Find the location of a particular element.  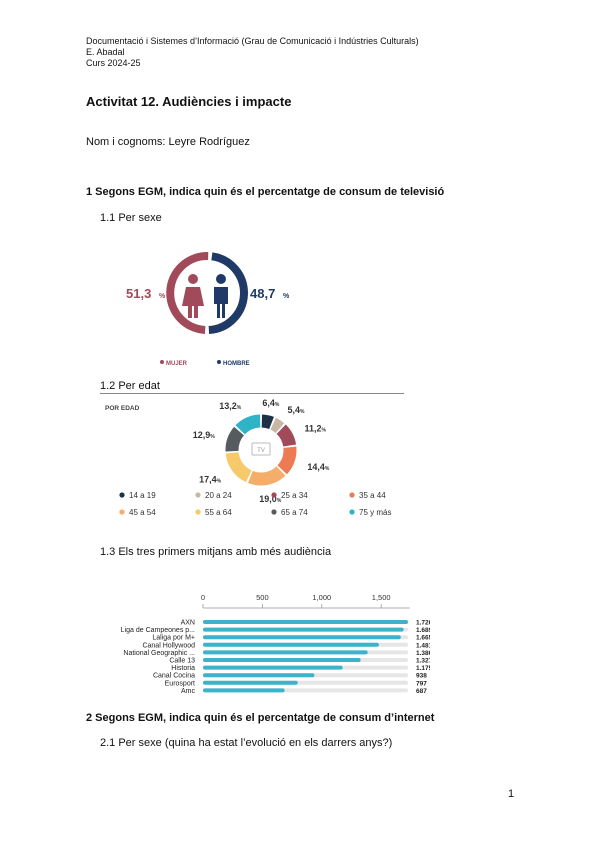

bar-category-label: Eurosport is located at coordinates (180, 683).